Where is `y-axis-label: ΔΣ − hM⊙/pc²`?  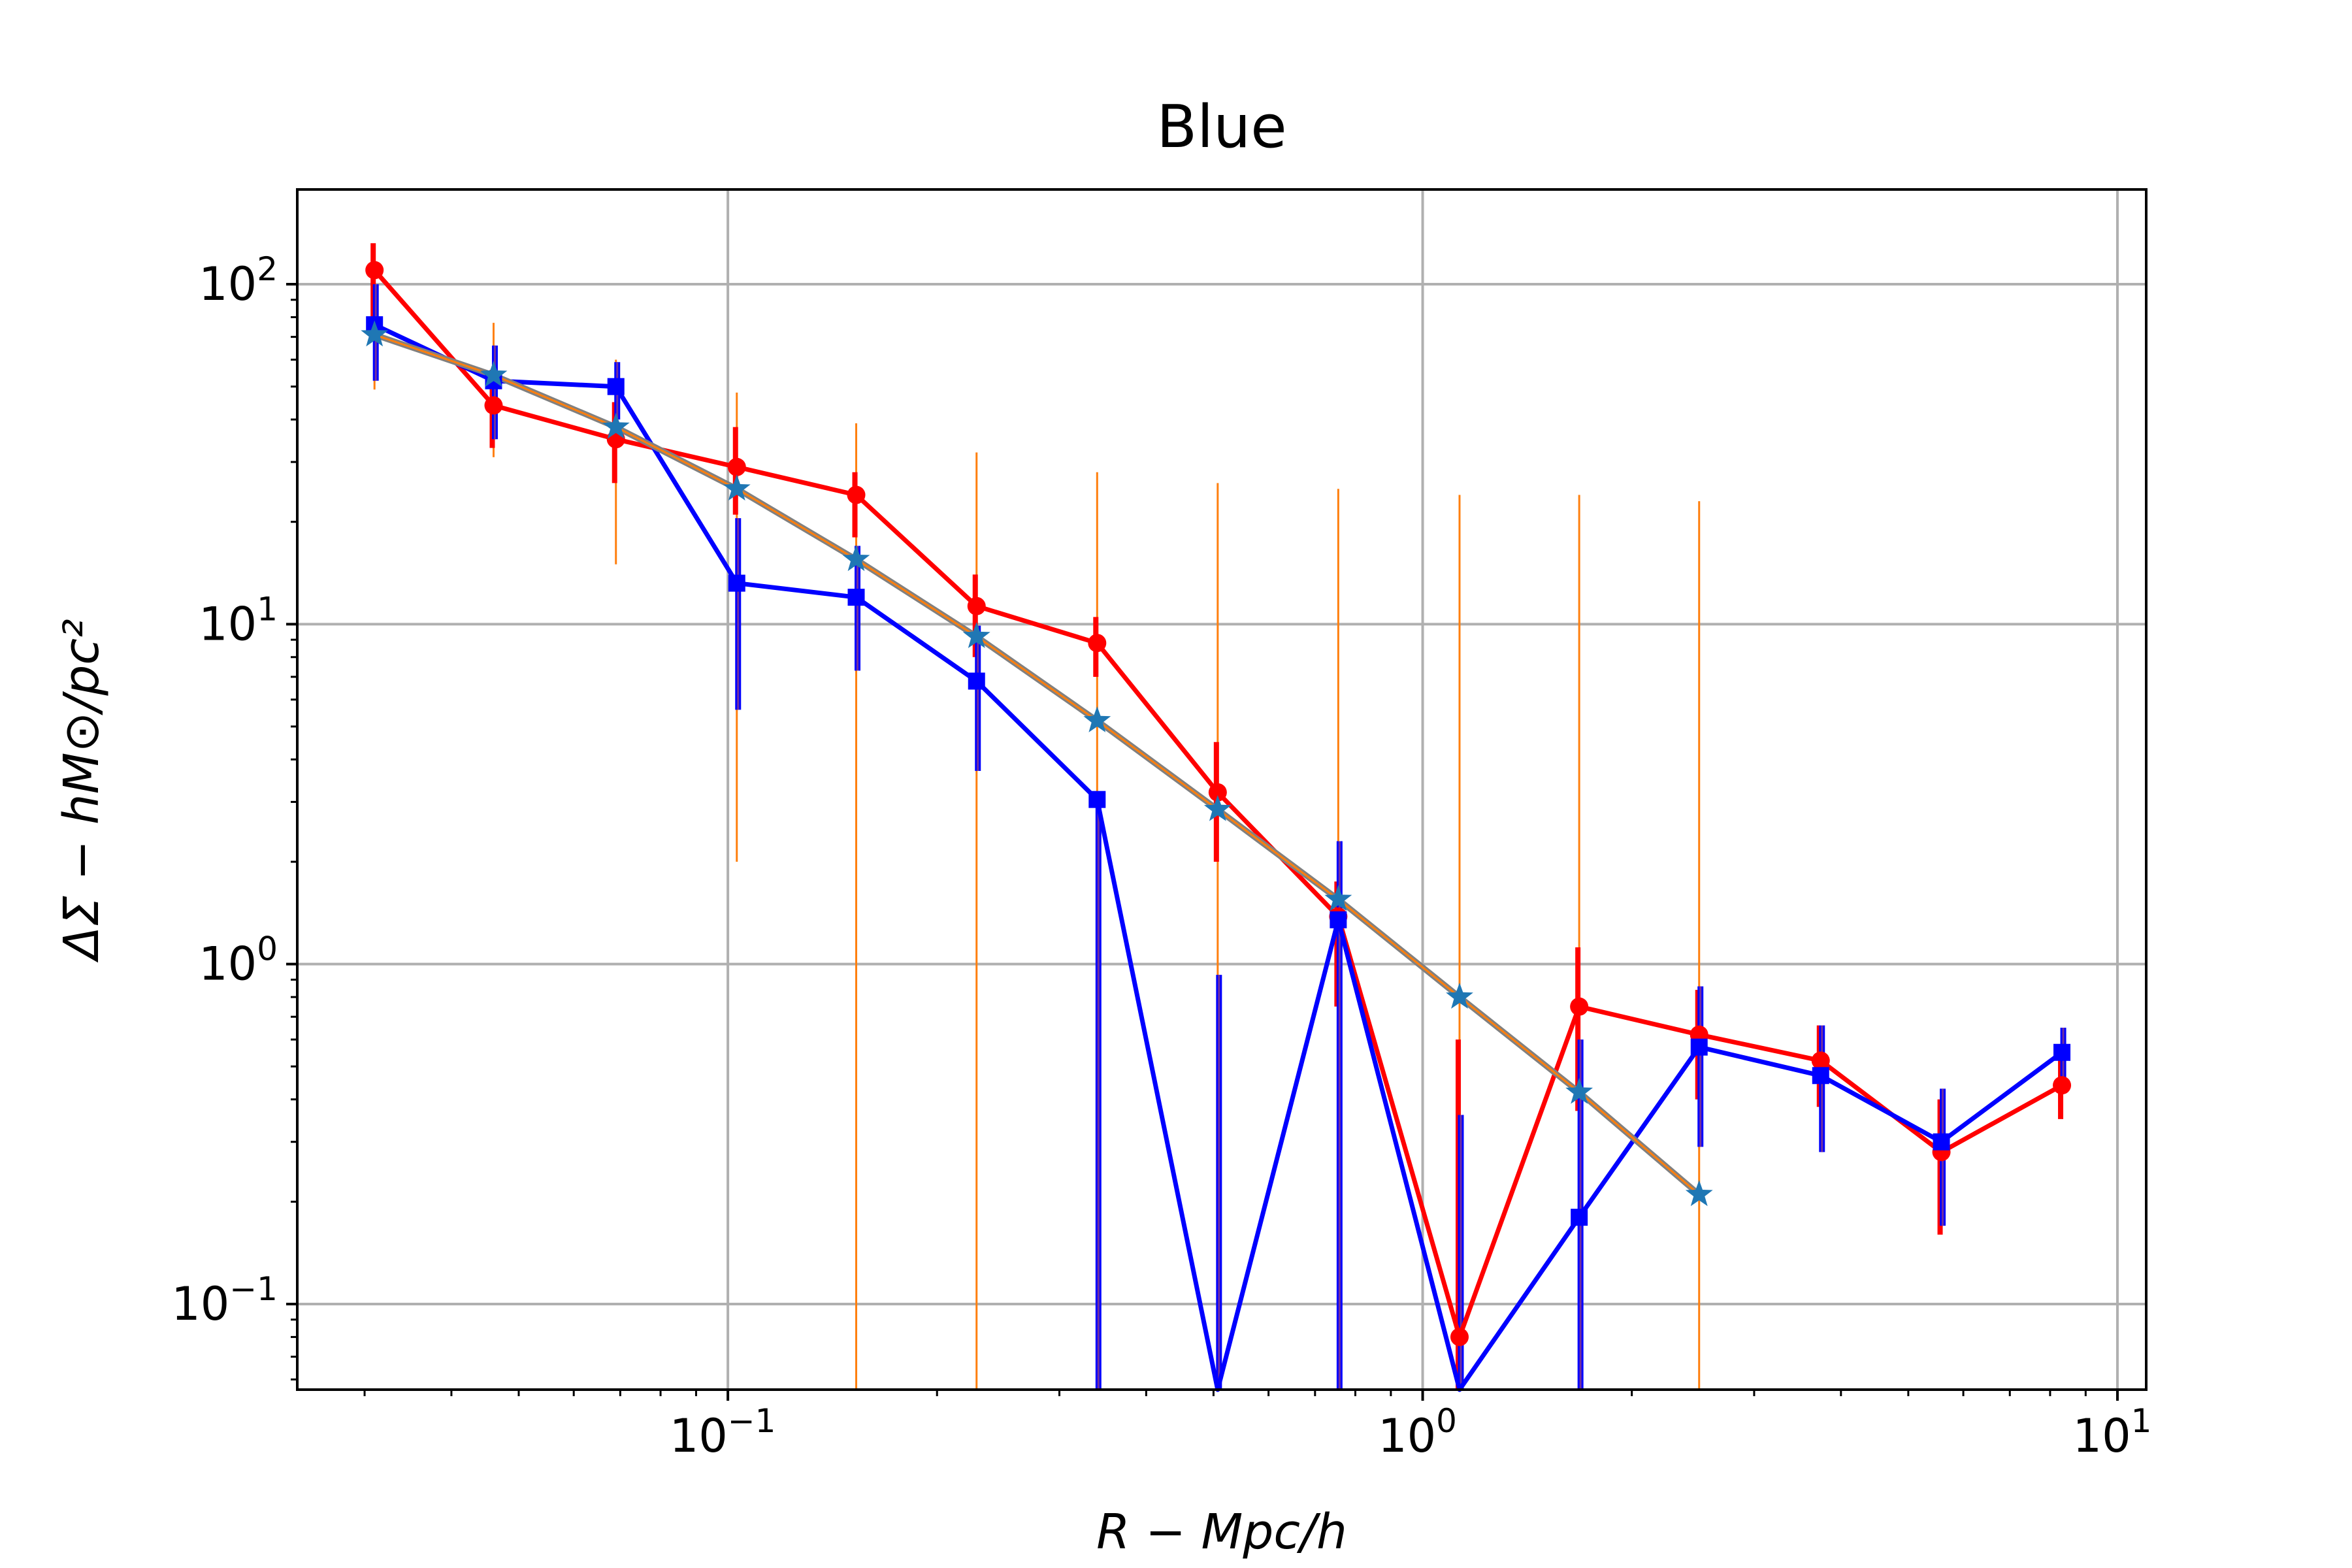
y-axis-label: ΔΣ − hM⊙/pc² is located at coordinates (82, 790).